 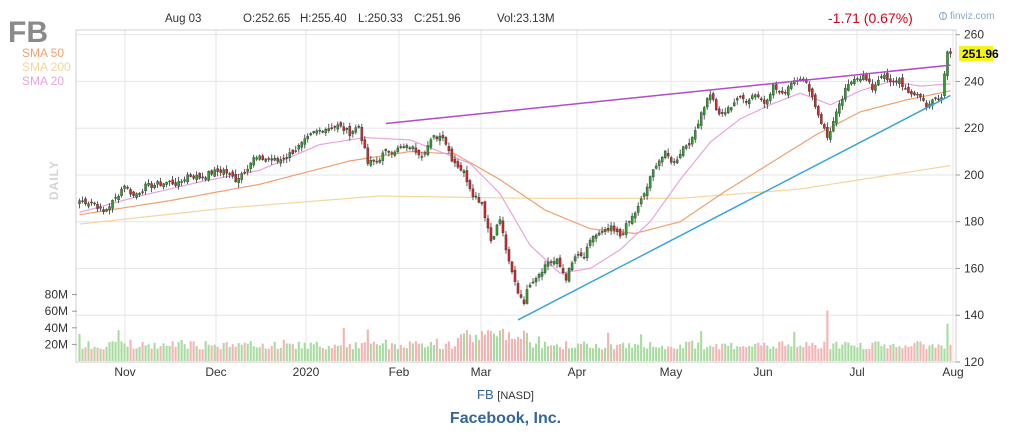 I want to click on footer-ticker: FB, so click(x=485, y=394).